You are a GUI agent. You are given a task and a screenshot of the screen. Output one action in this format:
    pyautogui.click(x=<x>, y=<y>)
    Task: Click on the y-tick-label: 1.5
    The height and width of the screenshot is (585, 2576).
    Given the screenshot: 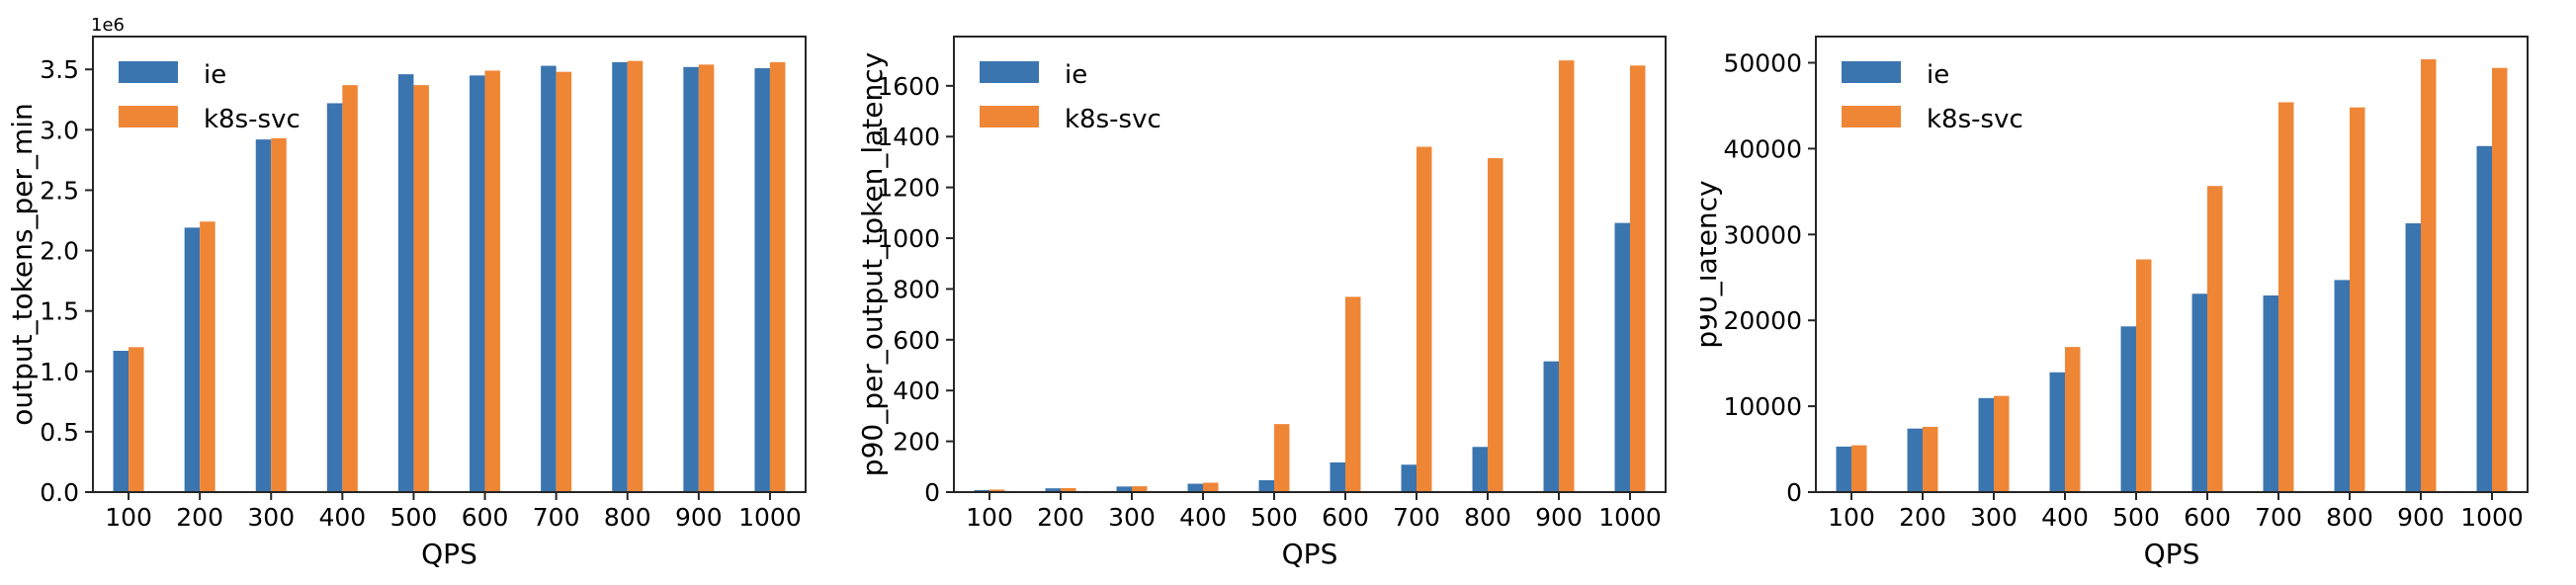 What is the action you would take?
    pyautogui.click(x=59, y=311)
    